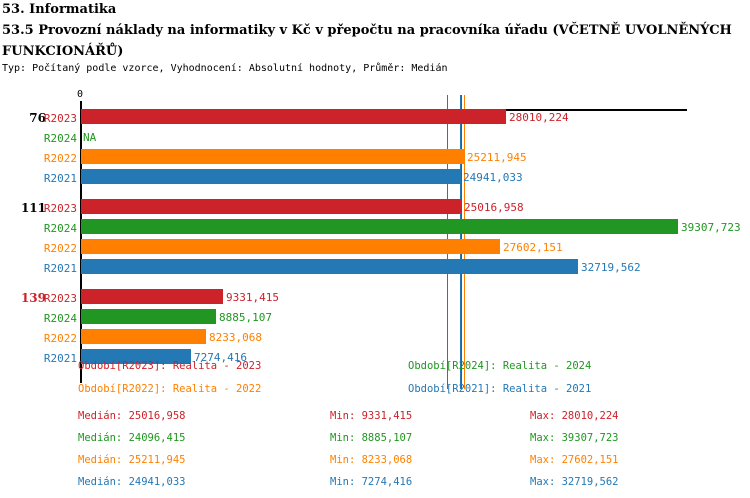  What do you see at coordinates (371, 416) in the screenshot?
I see `stat-min-r2023: Min: 9331,415` at bounding box center [371, 416].